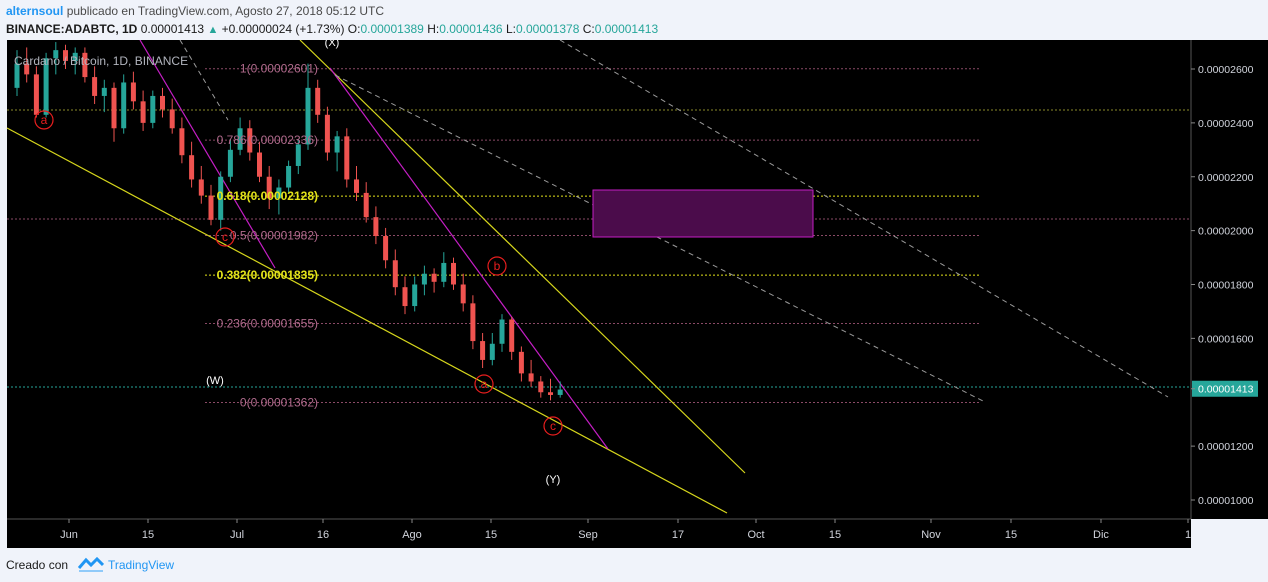 The height and width of the screenshot is (582, 1268). Describe the element at coordinates (204, 80) in the screenshot. I see `dashed-channel-line` at that location.